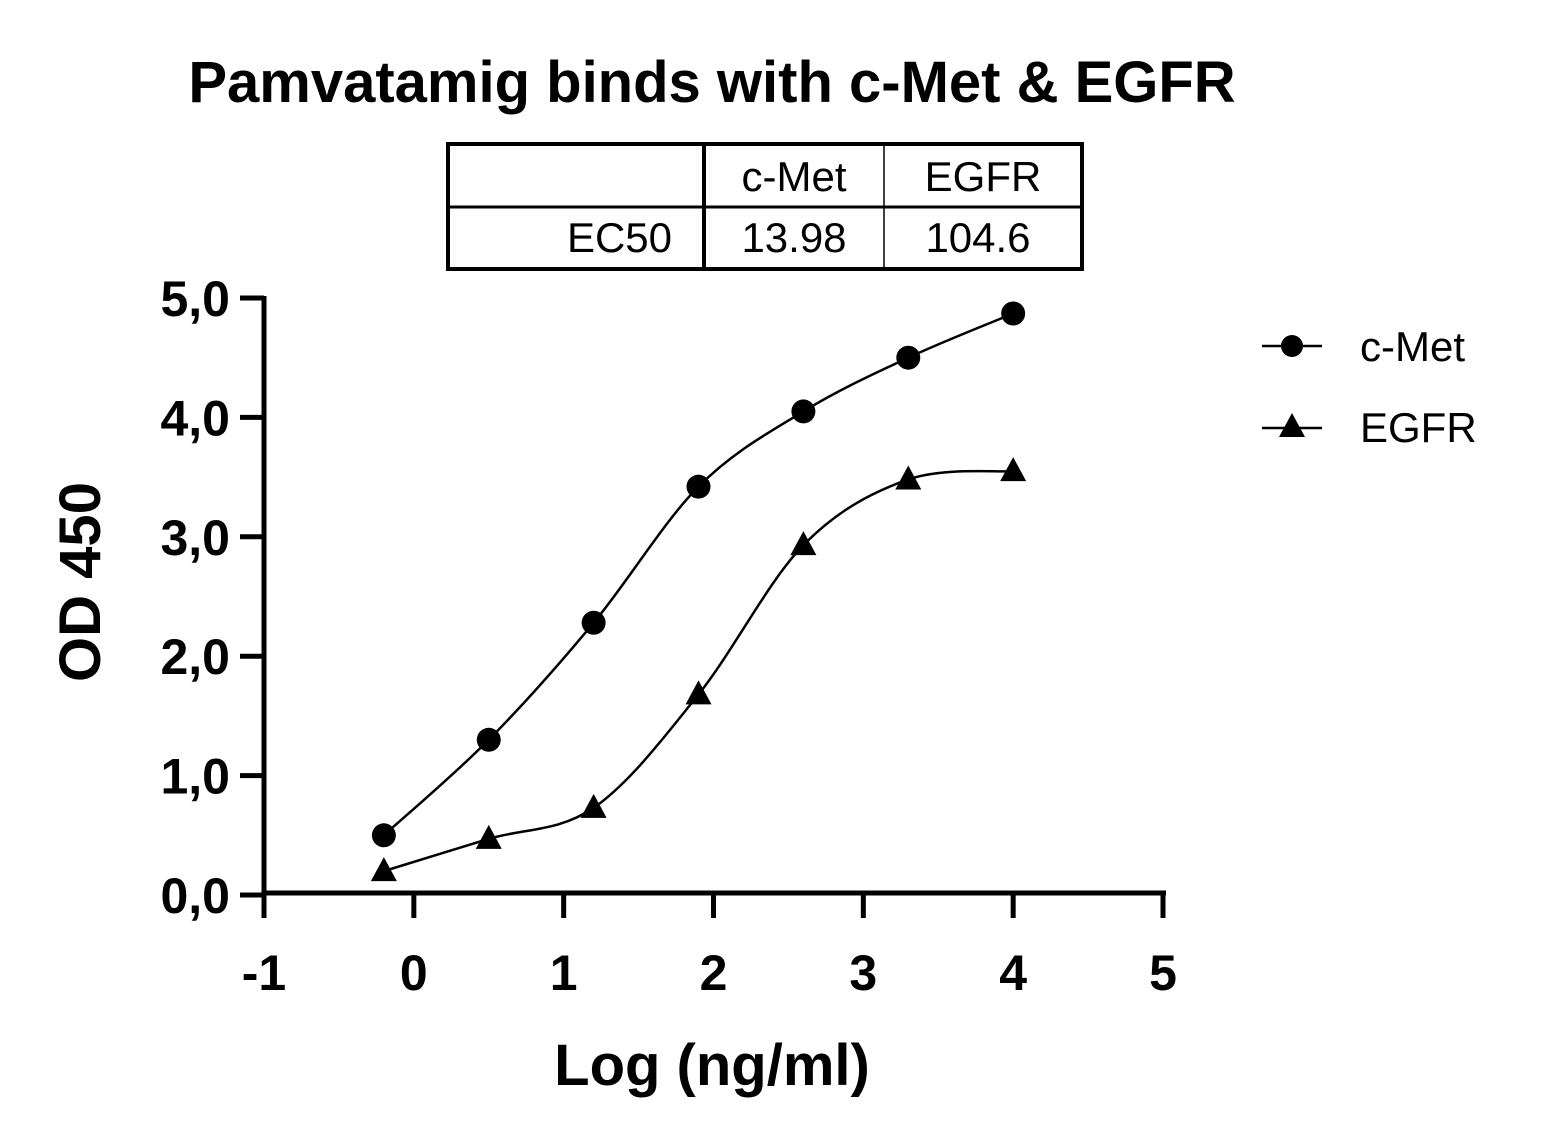 The image size is (1541, 1142). I want to click on y-tick-label: 2,0, so click(195, 657).